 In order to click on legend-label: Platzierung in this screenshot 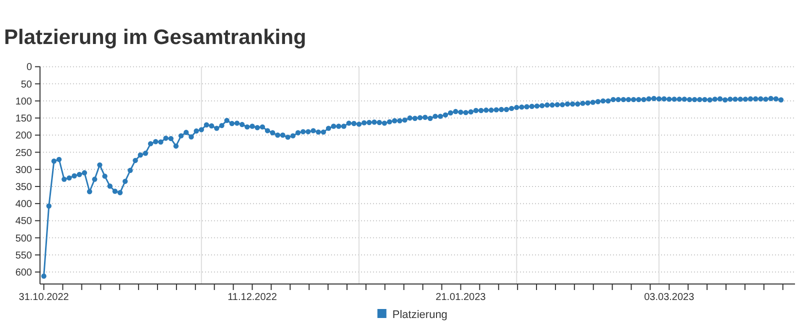, I will do `click(420, 314)`.